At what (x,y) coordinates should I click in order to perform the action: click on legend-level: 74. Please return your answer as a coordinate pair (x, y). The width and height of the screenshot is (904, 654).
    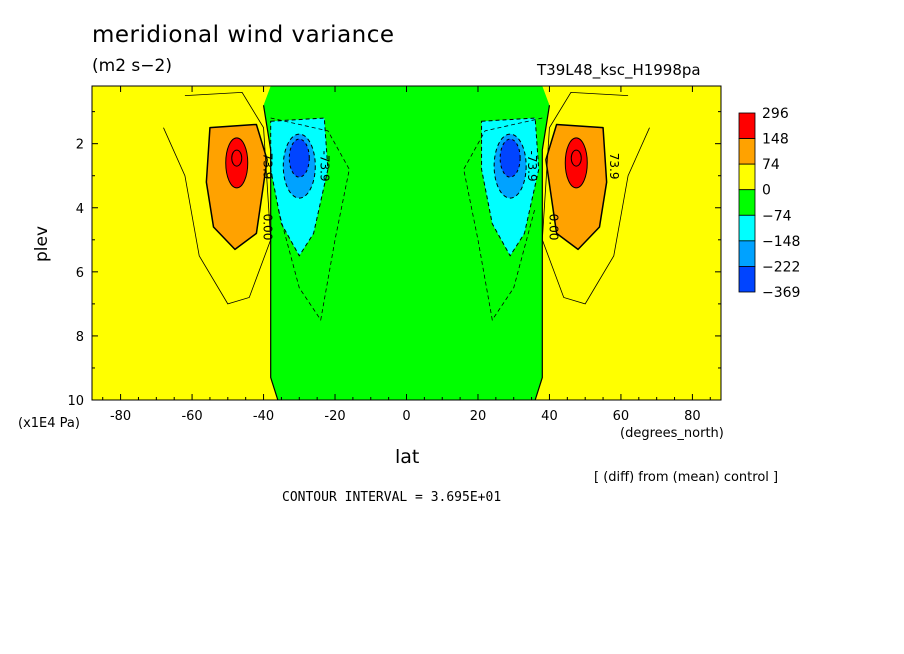
    Looking at the image, I should click on (771, 165).